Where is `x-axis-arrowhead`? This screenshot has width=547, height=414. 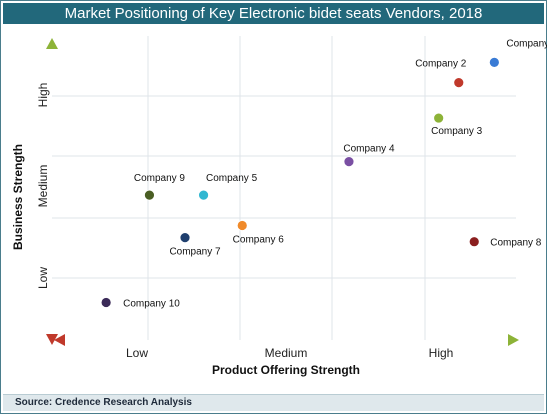 x-axis-arrowhead is located at coordinates (513, 340).